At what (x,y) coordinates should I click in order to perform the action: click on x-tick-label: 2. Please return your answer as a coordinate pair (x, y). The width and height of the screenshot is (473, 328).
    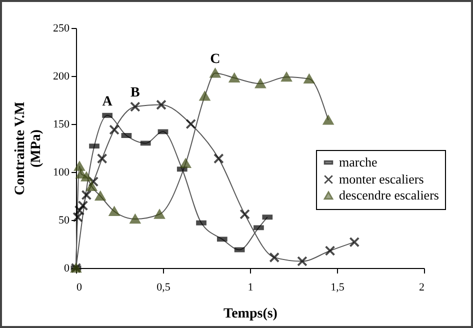
    Looking at the image, I should click on (421, 288).